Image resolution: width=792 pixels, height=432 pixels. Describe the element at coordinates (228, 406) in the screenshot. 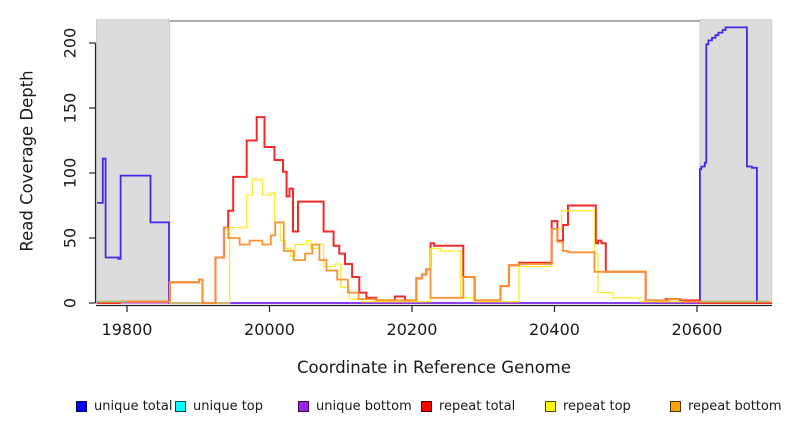

I see `legend-label: unique top` at that location.